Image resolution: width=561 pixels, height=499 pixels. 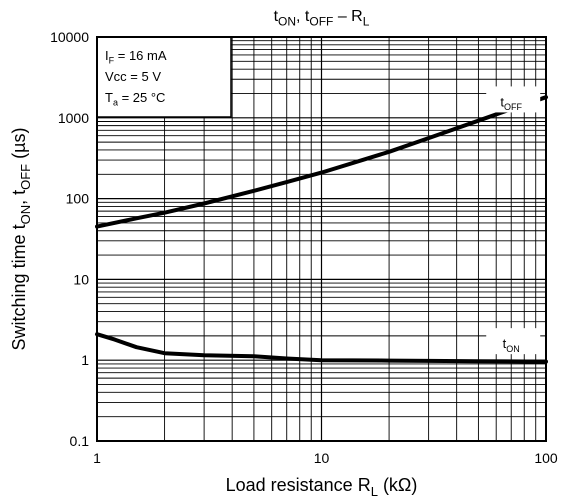 I want to click on series-line-t-on, so click(x=321, y=348).